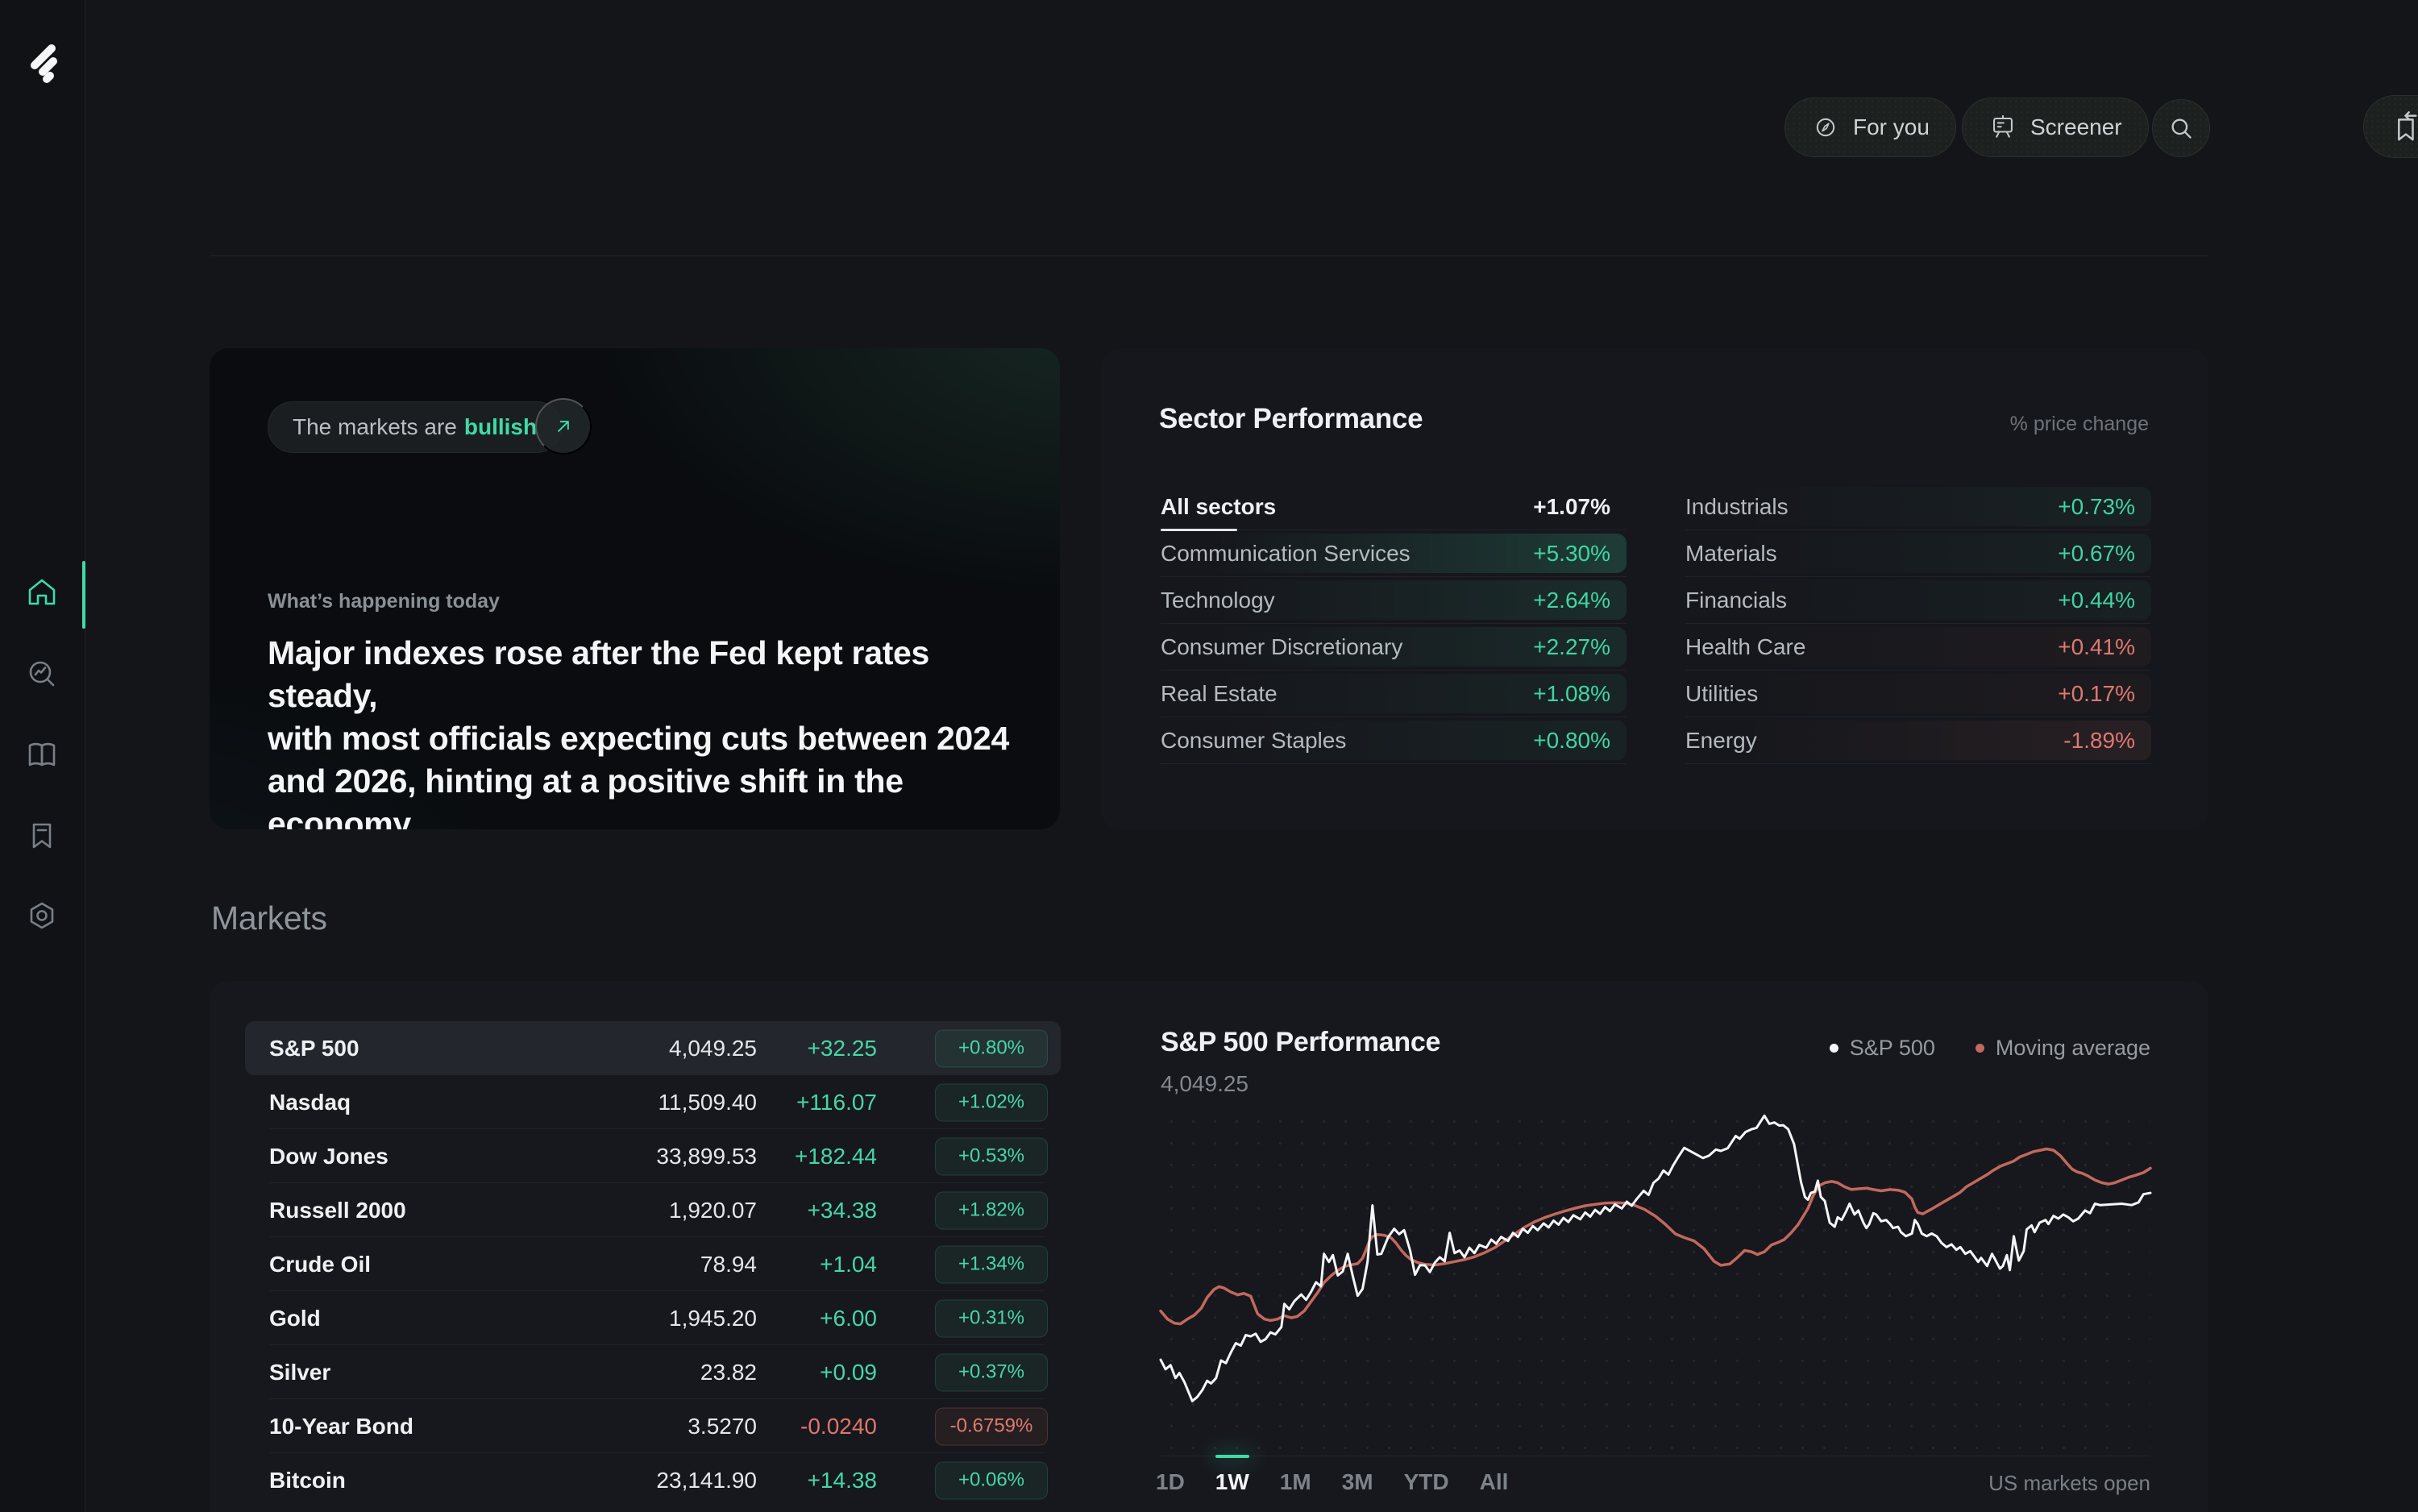 The image size is (2418, 1512). What do you see at coordinates (653, 1102) in the screenshot?
I see `market-row: Nasdaq 11,509.40 +116.07 +1.02%` at bounding box center [653, 1102].